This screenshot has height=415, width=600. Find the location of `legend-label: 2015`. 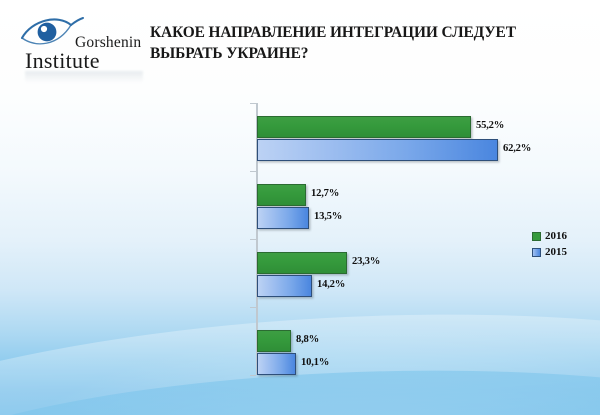

legend-label: 2015 is located at coordinates (556, 252).